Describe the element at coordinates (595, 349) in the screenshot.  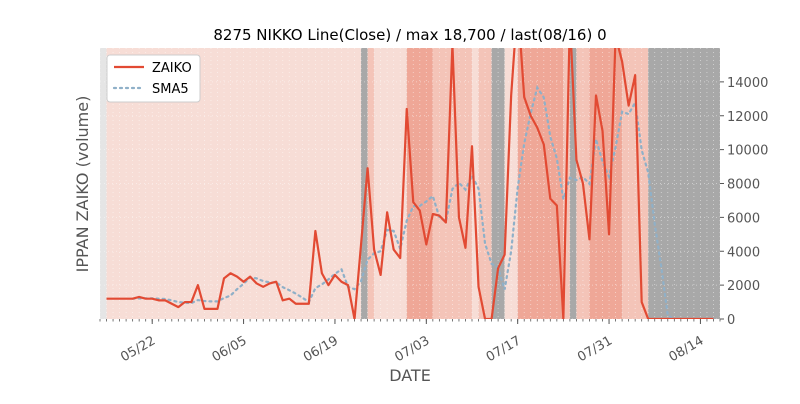
I see `x-tick-label: 07/31` at that location.